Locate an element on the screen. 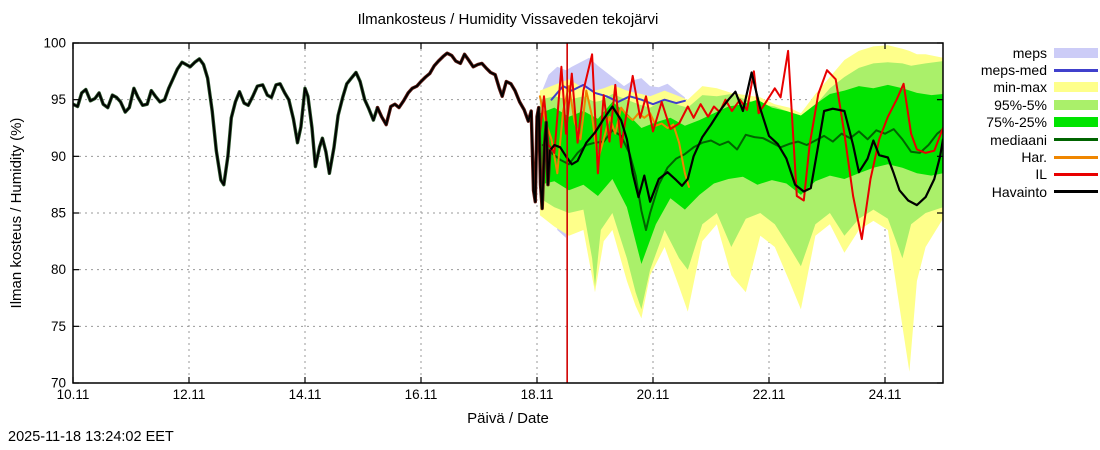 Image resolution: width=1100 pixels, height=450 pixels. legend-item-meps: meps is located at coordinates (1023, 52).